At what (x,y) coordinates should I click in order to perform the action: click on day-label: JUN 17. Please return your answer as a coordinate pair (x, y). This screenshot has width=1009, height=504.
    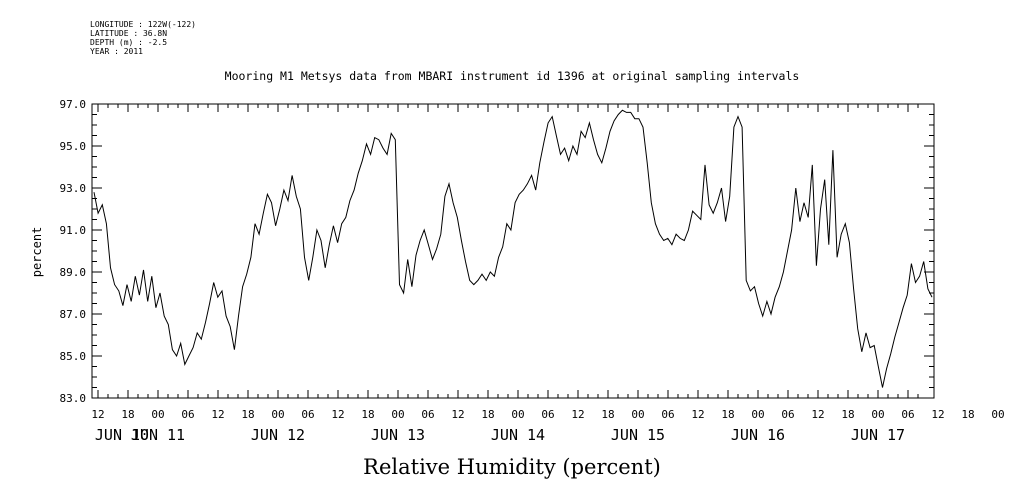
    Looking at the image, I should click on (878, 435).